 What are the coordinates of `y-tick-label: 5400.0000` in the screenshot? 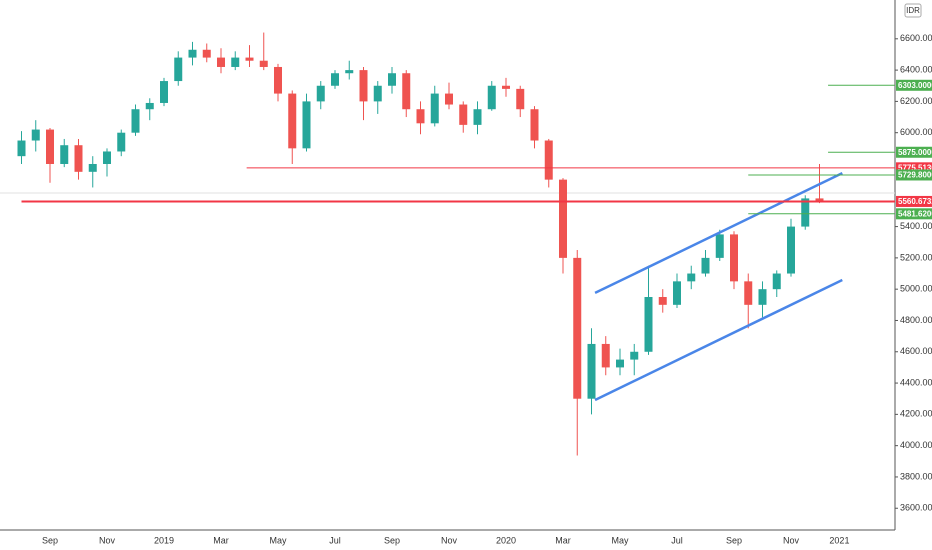 It's located at (916, 226).